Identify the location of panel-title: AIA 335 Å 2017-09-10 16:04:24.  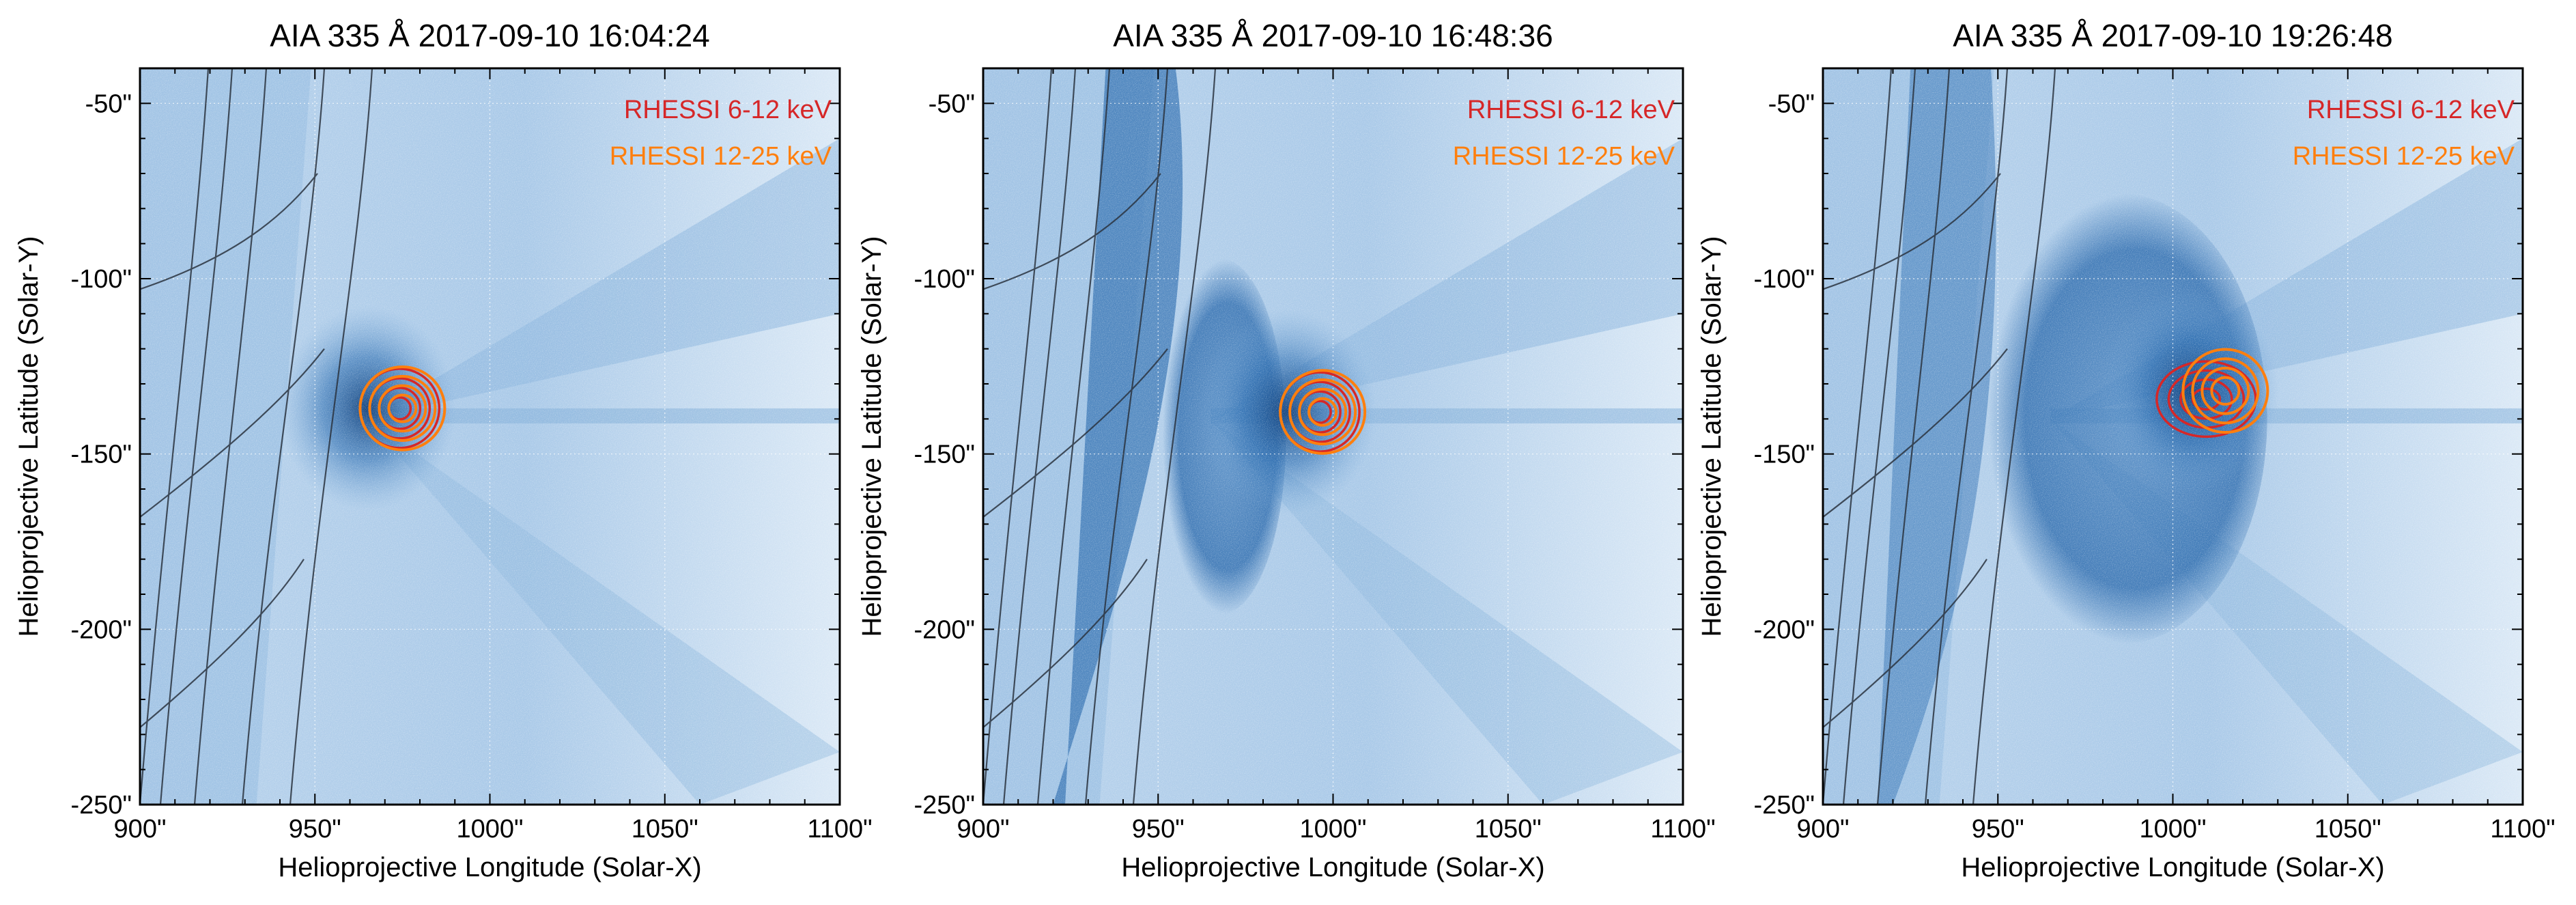
(490, 35).